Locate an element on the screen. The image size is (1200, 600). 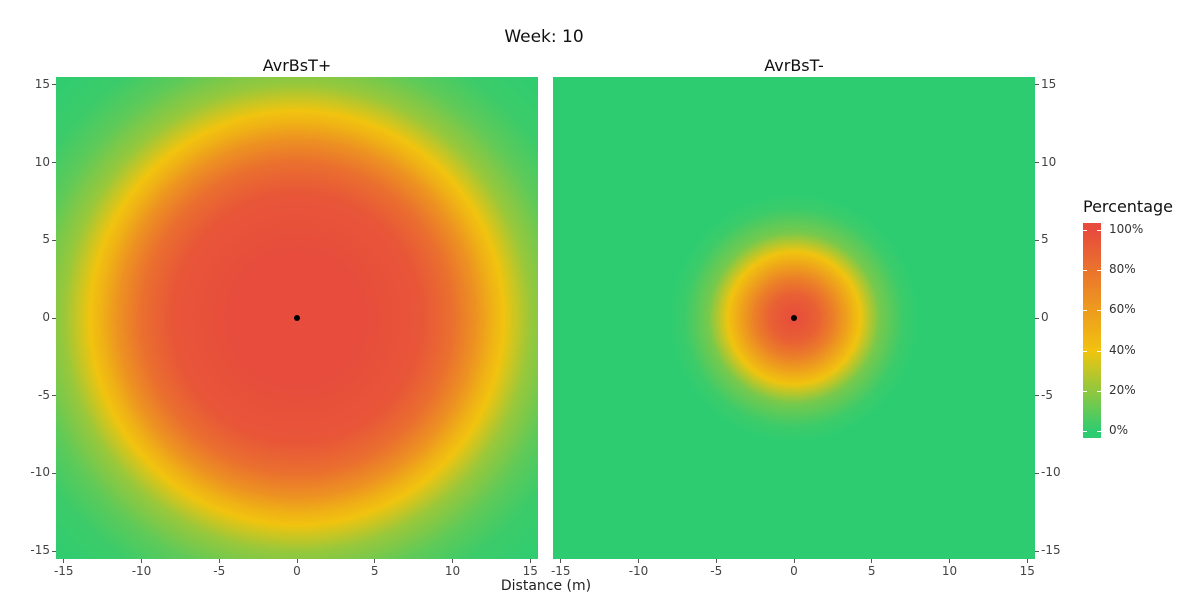
facet-title-avrbst-plus: AvrBsT+ is located at coordinates (297, 65).